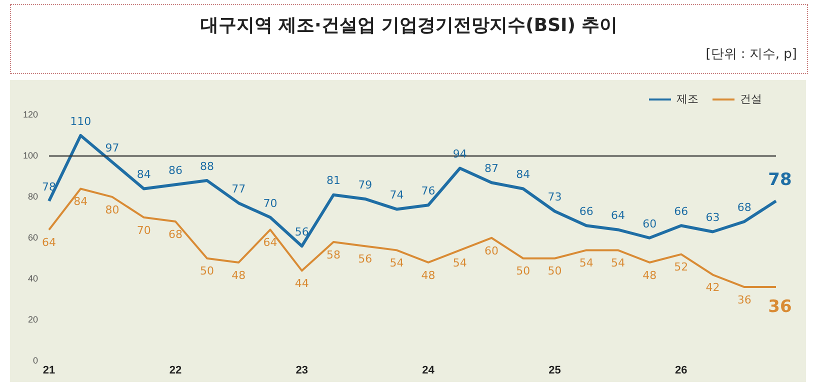 The width and height of the screenshot is (816, 388). I want to click on data-label: 63, so click(713, 217).